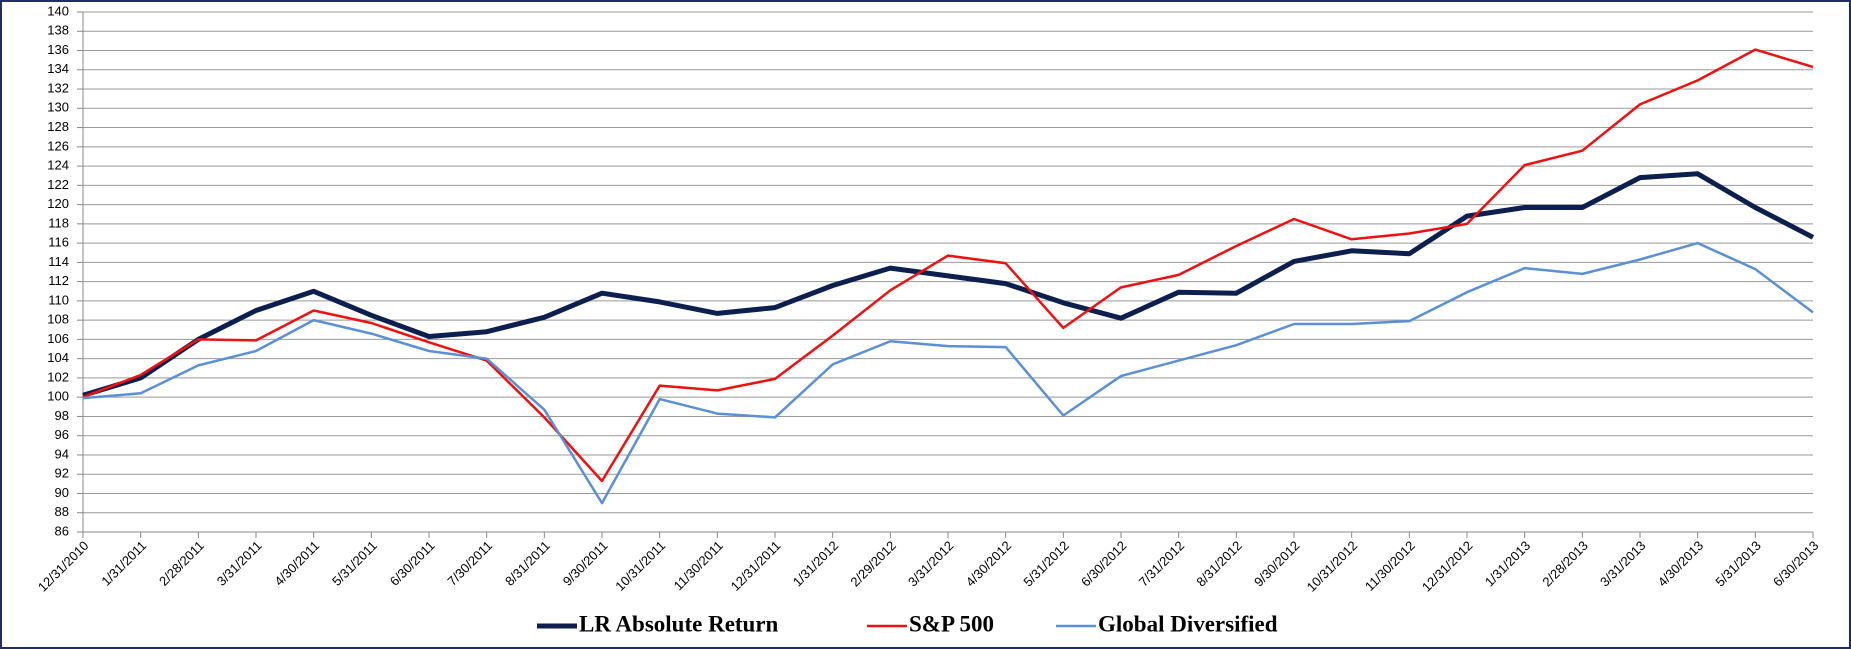 This screenshot has width=1851, height=649. I want to click on y-tick-label: 132, so click(58, 87).